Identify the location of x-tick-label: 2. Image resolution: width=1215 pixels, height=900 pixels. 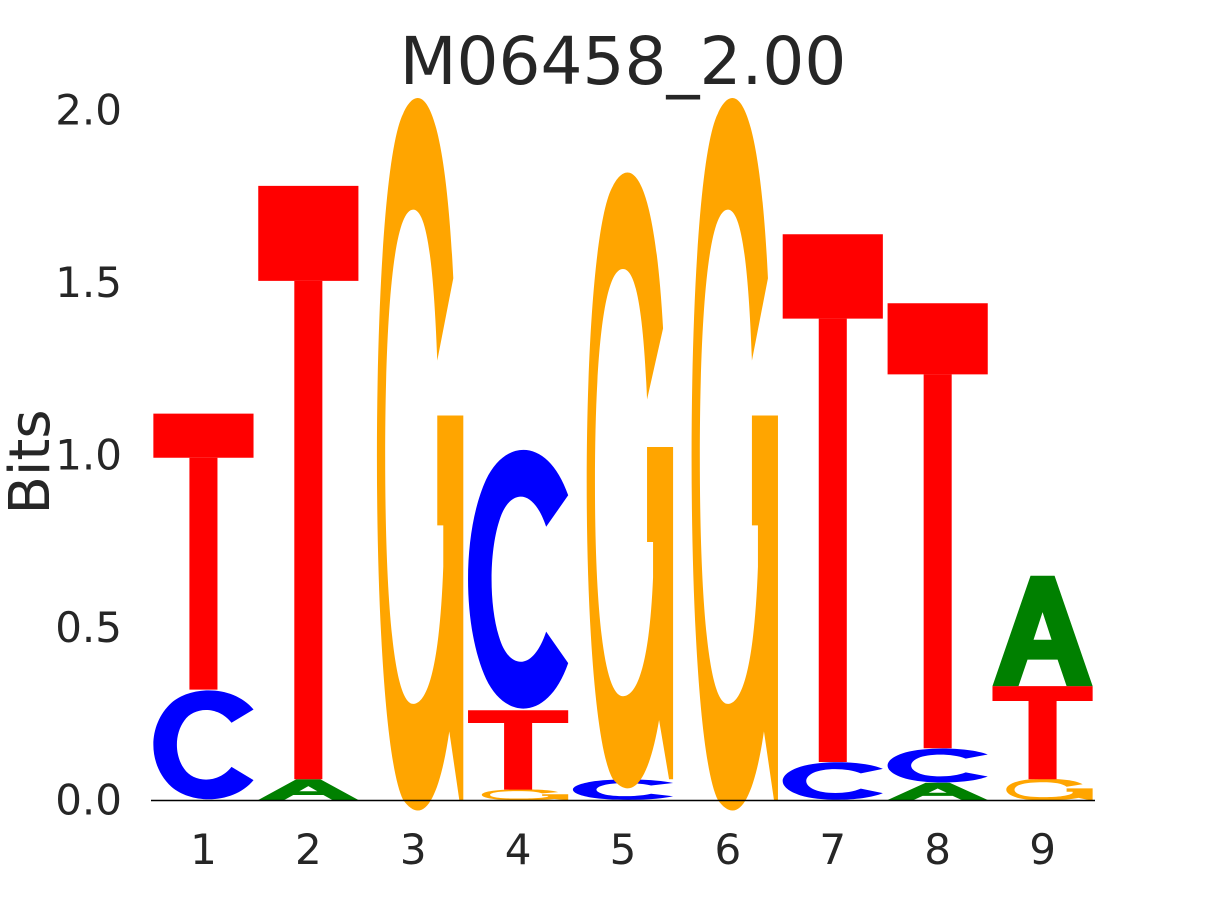
(308, 849).